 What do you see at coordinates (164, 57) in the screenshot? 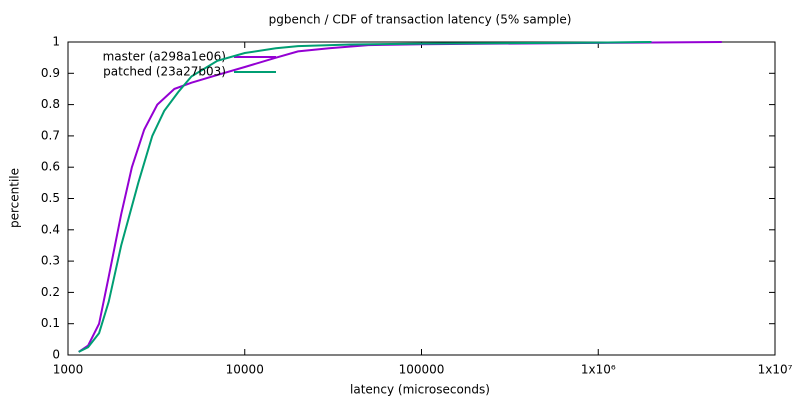
I see `legend-label: master (a298a1e06)` at bounding box center [164, 57].